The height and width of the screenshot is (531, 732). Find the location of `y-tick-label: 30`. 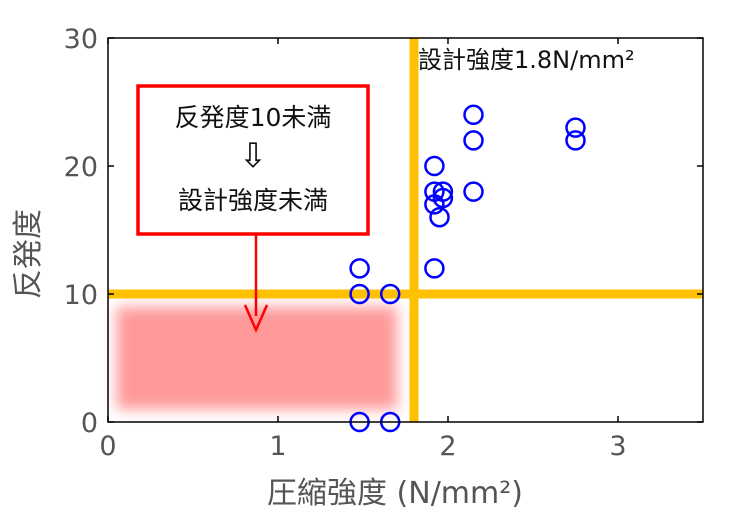

y-tick-label: 30 is located at coordinates (81, 39).